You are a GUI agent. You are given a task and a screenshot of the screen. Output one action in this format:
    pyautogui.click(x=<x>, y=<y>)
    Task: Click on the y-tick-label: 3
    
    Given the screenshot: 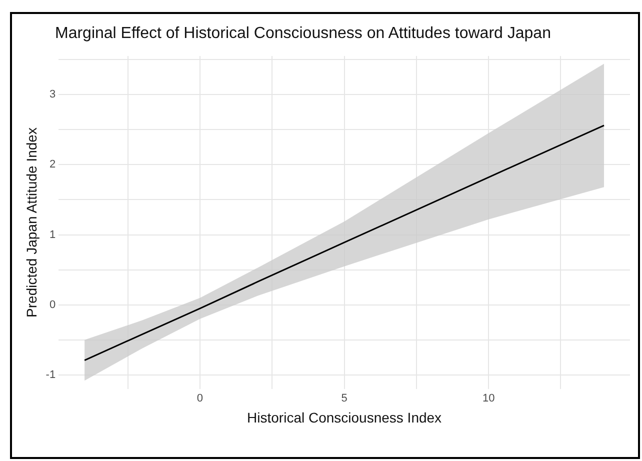 What is the action you would take?
    pyautogui.click(x=52, y=94)
    